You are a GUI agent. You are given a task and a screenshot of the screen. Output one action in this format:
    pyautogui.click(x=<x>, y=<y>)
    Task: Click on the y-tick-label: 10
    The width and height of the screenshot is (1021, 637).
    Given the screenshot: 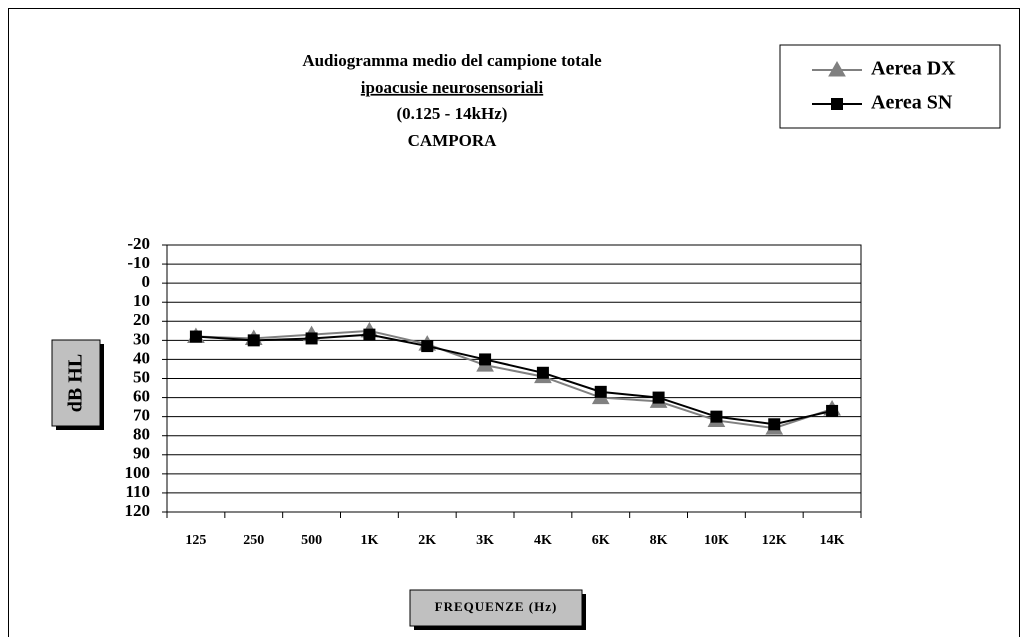 What is the action you would take?
    pyautogui.click(x=141, y=300)
    